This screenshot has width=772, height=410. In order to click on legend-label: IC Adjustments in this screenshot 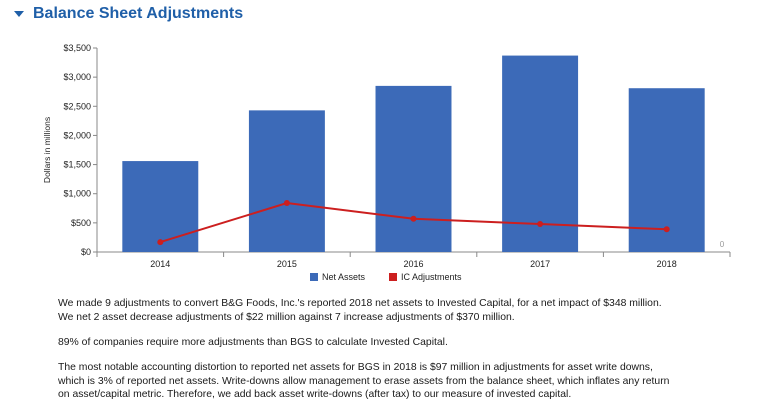, I will do `click(431, 277)`.